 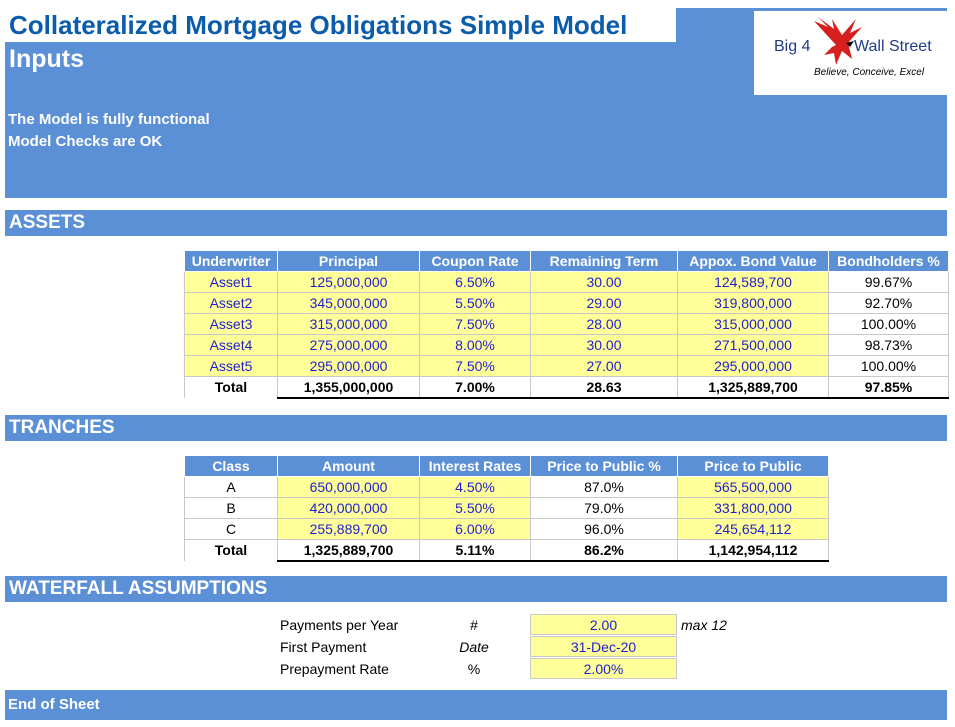 I want to click on total-cell: 28.63, so click(x=604, y=387).